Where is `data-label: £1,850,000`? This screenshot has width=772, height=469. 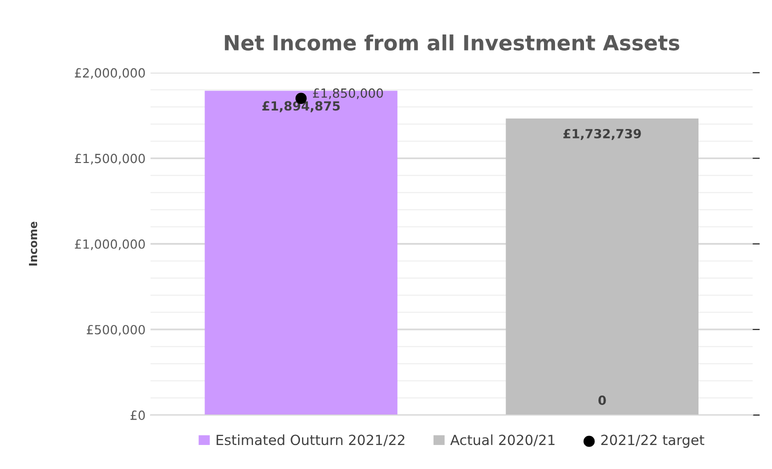 data-label: £1,850,000 is located at coordinates (347, 94).